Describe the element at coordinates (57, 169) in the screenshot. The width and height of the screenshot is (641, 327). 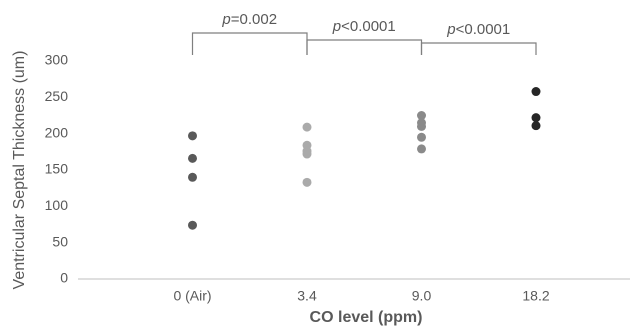
I see `y-tick-label: 150` at that location.